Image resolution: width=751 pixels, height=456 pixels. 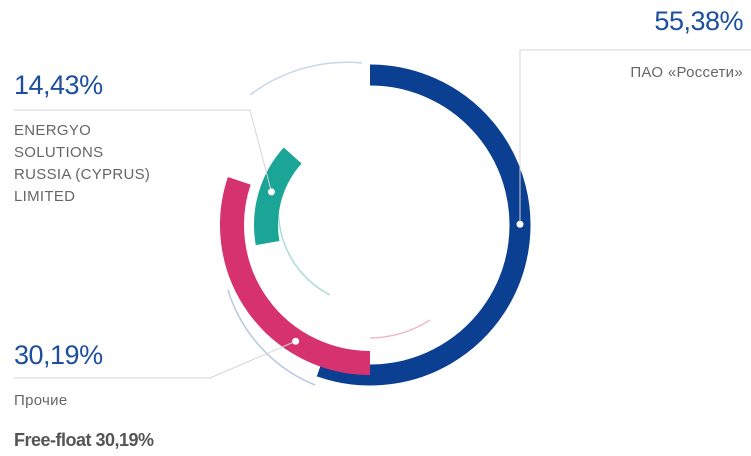 I want to click on annotation: Free-float 30,19%, so click(x=84, y=440).